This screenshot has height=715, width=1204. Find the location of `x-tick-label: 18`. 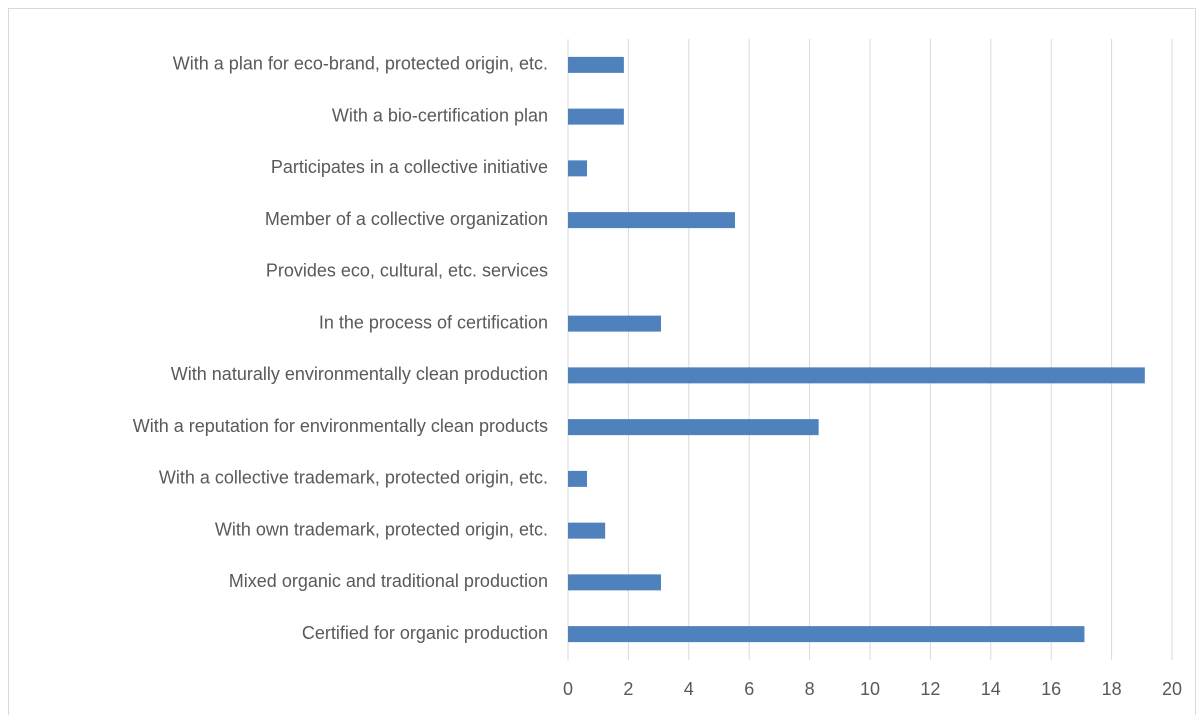

x-tick-label: 18 is located at coordinates (1112, 689).